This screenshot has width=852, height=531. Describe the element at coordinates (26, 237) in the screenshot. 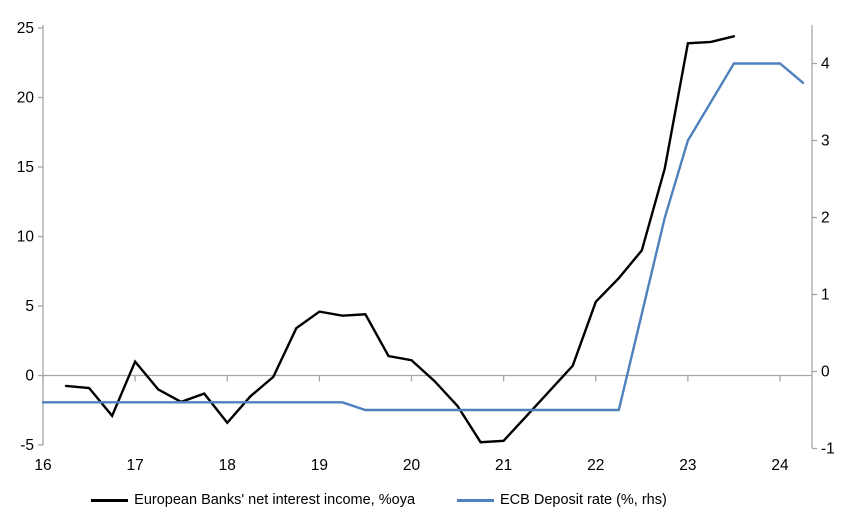

I see `left-axis-tick-label: 10` at that location.